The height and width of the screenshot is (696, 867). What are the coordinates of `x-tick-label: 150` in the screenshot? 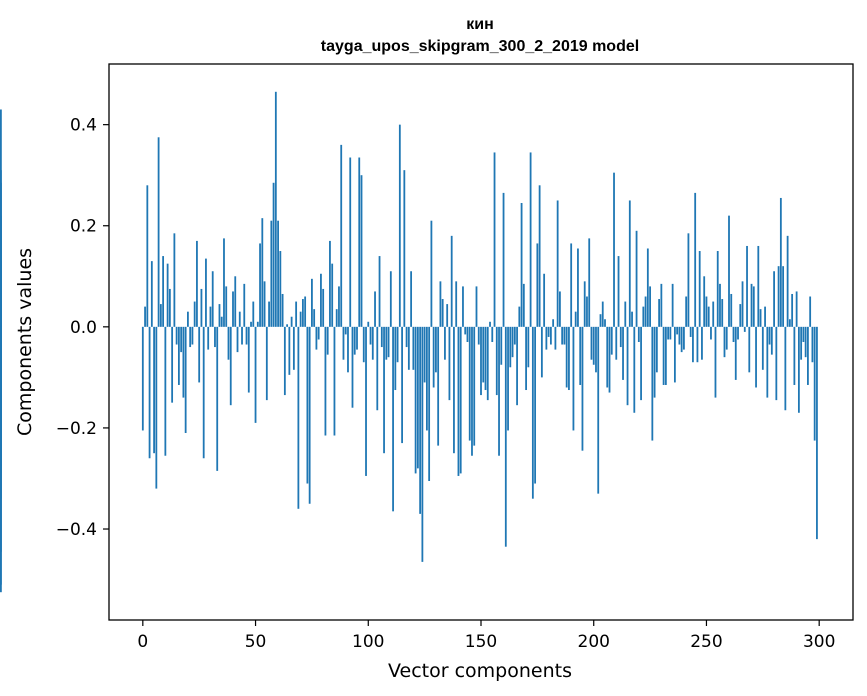 It's located at (481, 642).